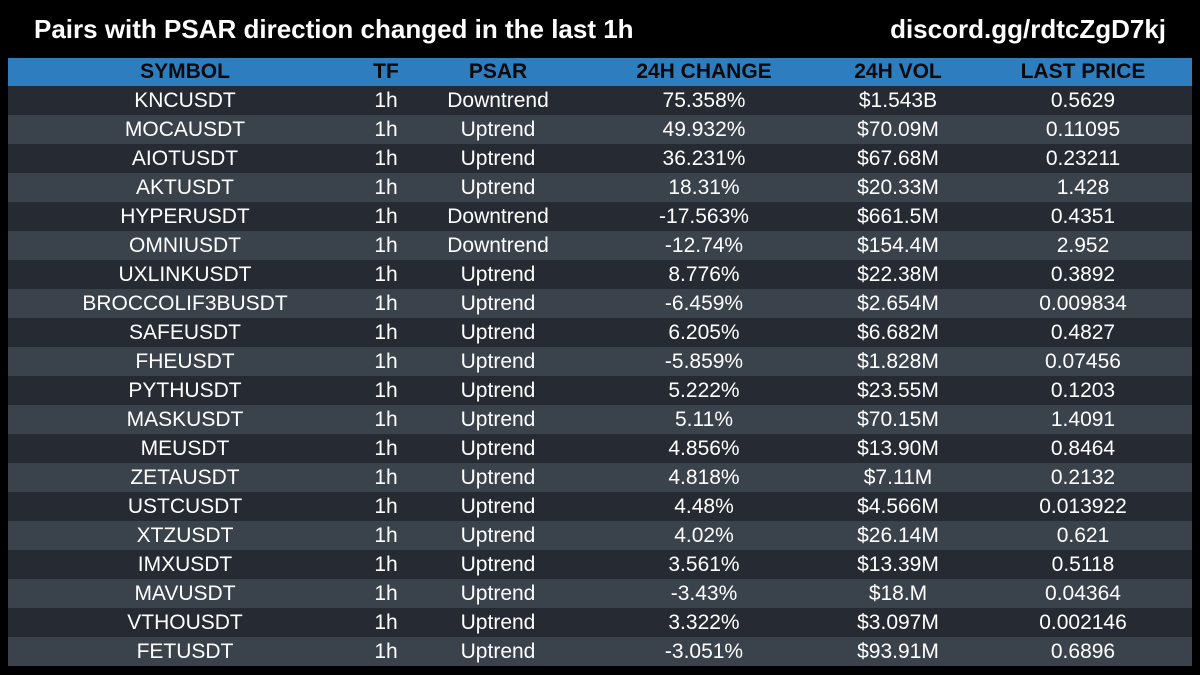 The height and width of the screenshot is (675, 1200). I want to click on cell-last-price: 0.002146, so click(1083, 622).